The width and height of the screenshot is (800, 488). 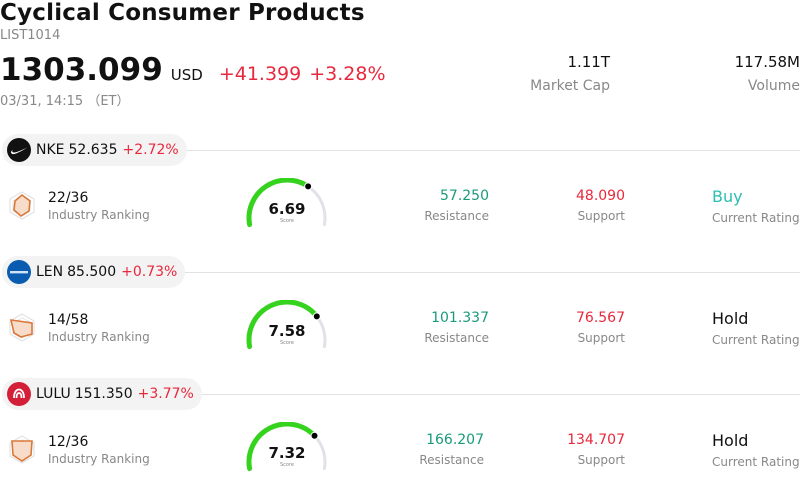 I want to click on stock-pill-nke: NKE 52.635 +2.72%, so click(x=94, y=150).